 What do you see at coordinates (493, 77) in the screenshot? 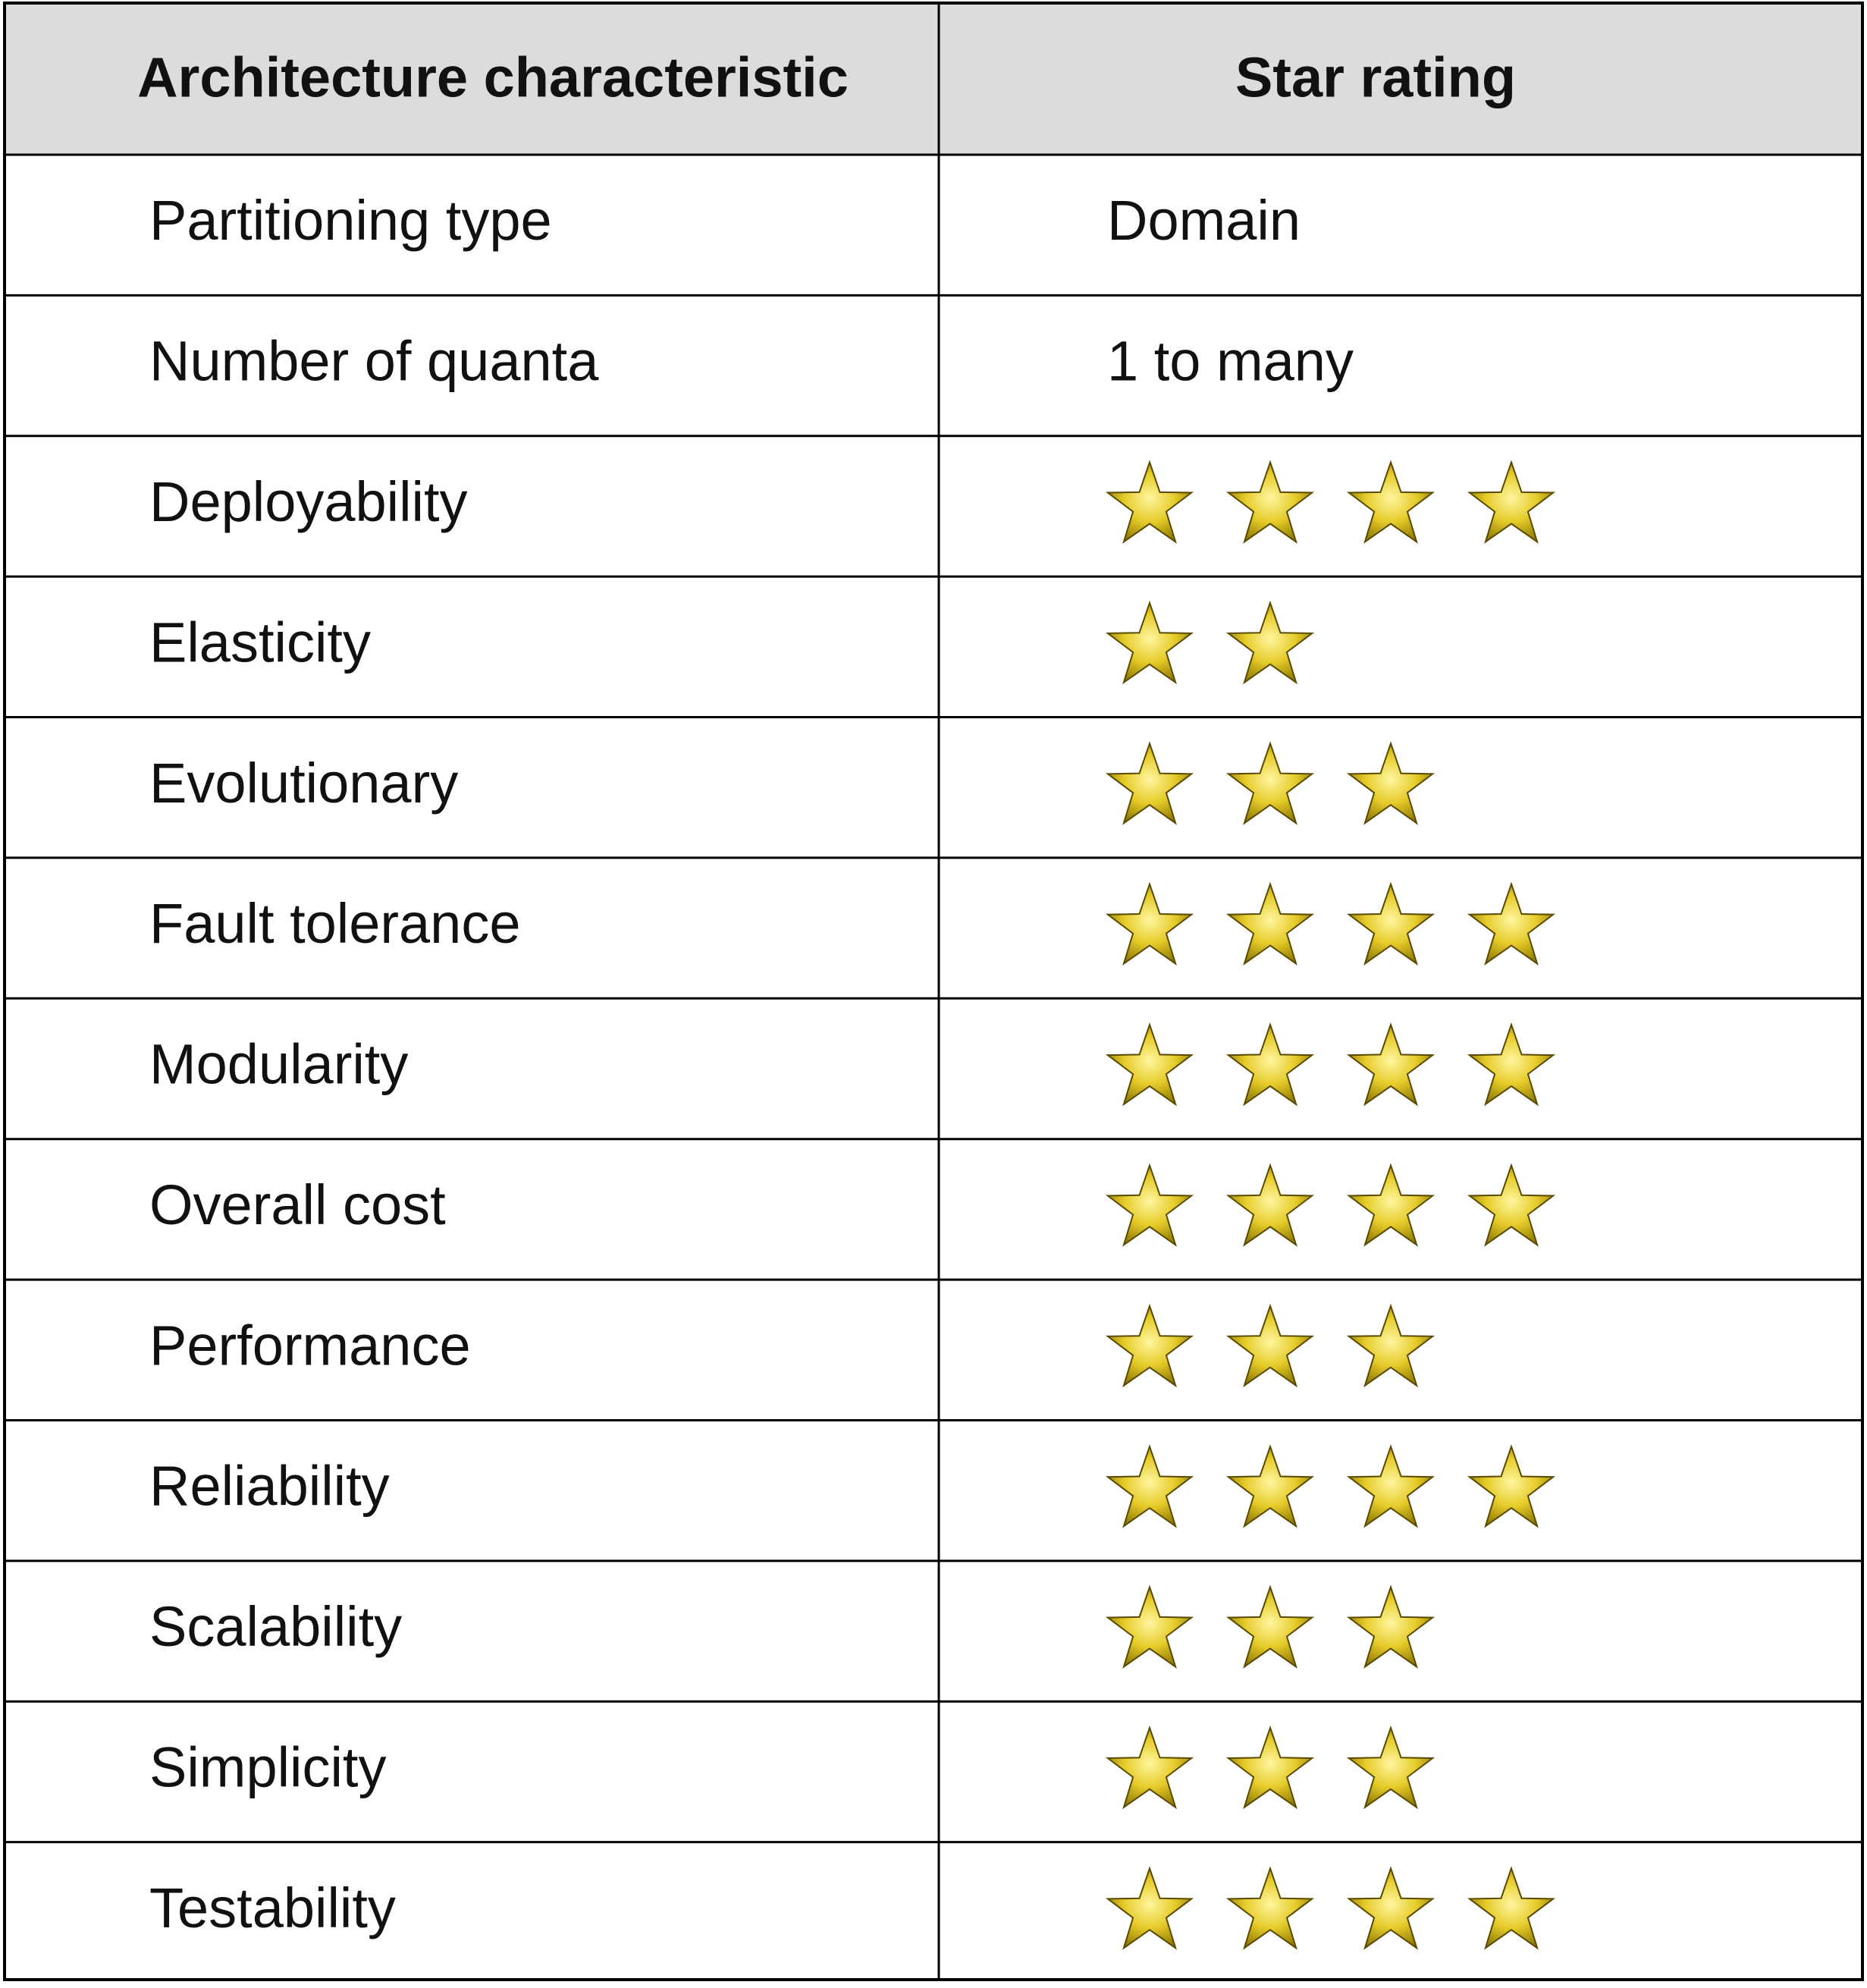
I see `header-cell: Architecture characteristic` at bounding box center [493, 77].